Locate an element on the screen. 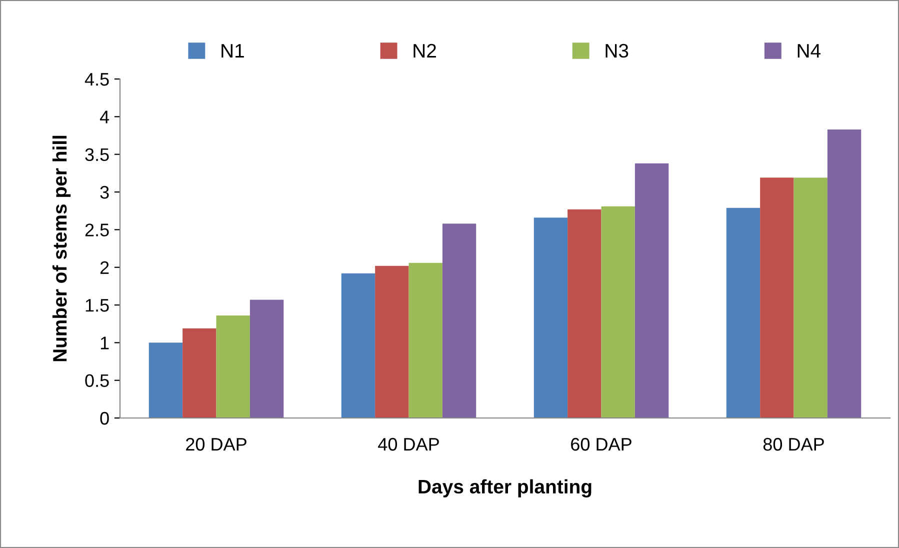 Image resolution: width=899 pixels, height=548 pixels. y-tick-label: 1 is located at coordinates (104, 343).